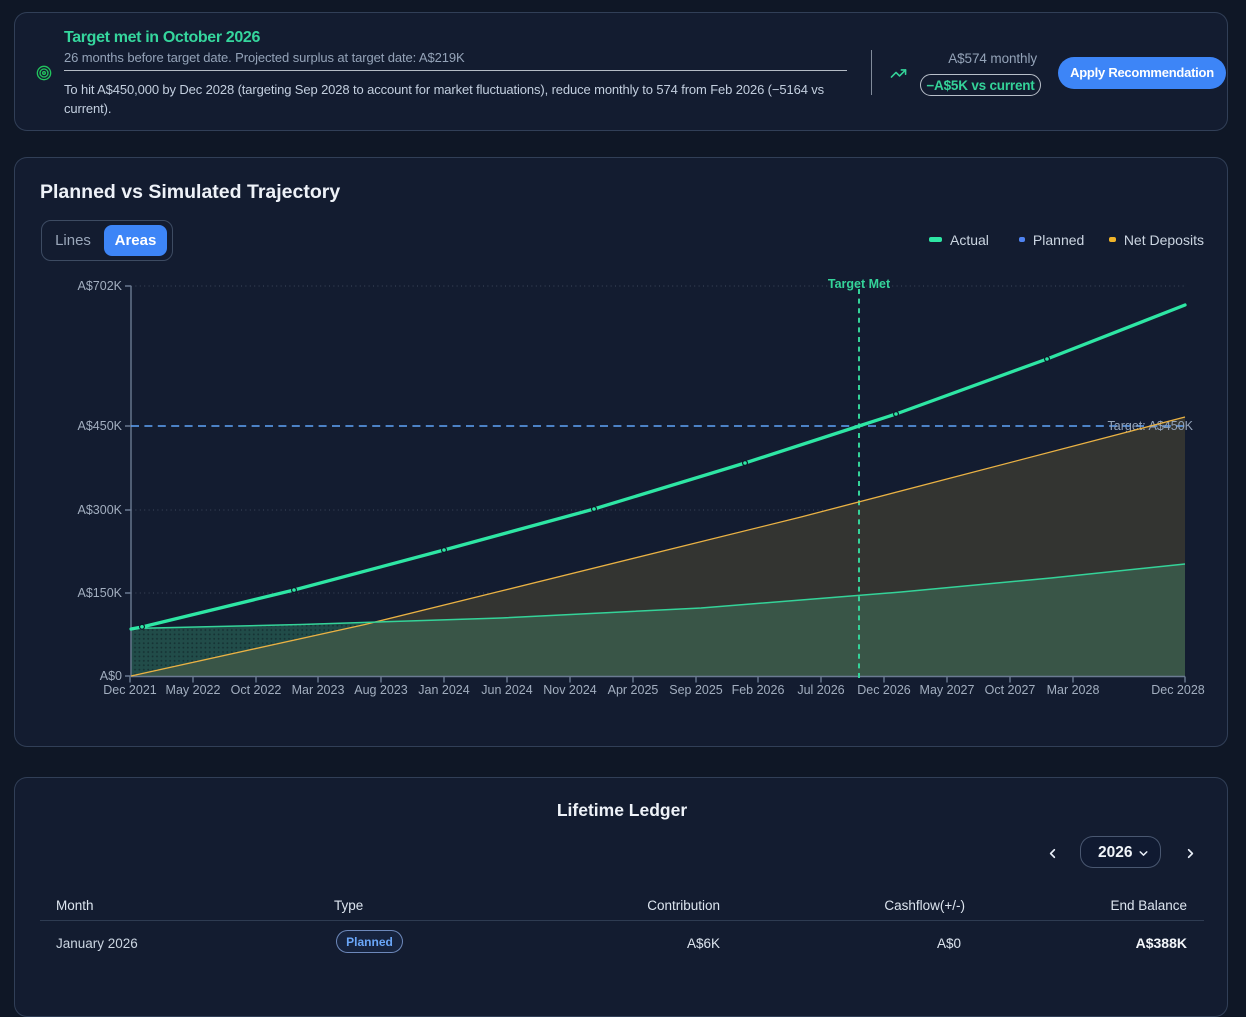 This screenshot has height=1017, width=1246. Describe the element at coordinates (100, 286) in the screenshot. I see `svg-text: A$702K` at that location.